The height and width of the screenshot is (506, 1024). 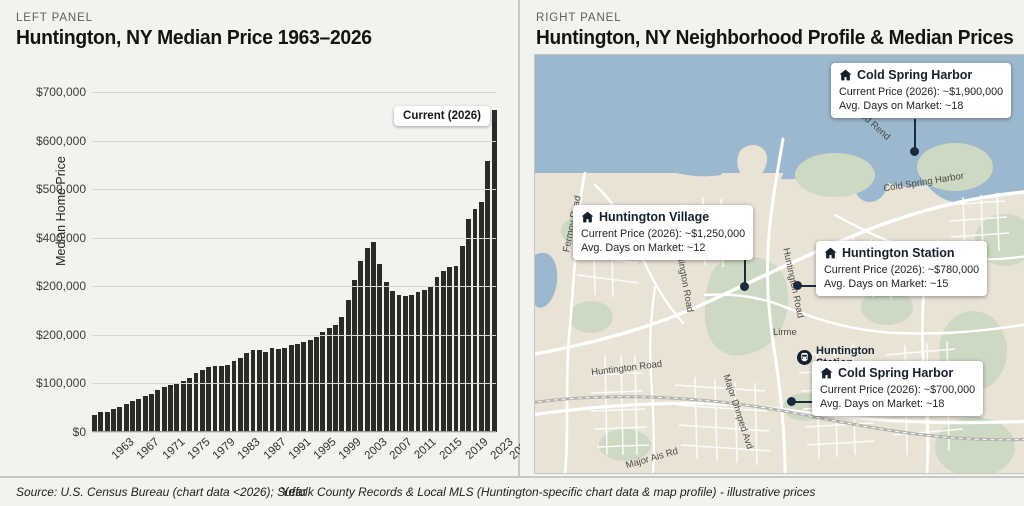 What do you see at coordinates (896, 373) in the screenshot?
I see `info-card-title: Cold Spring Harbor` at bounding box center [896, 373].